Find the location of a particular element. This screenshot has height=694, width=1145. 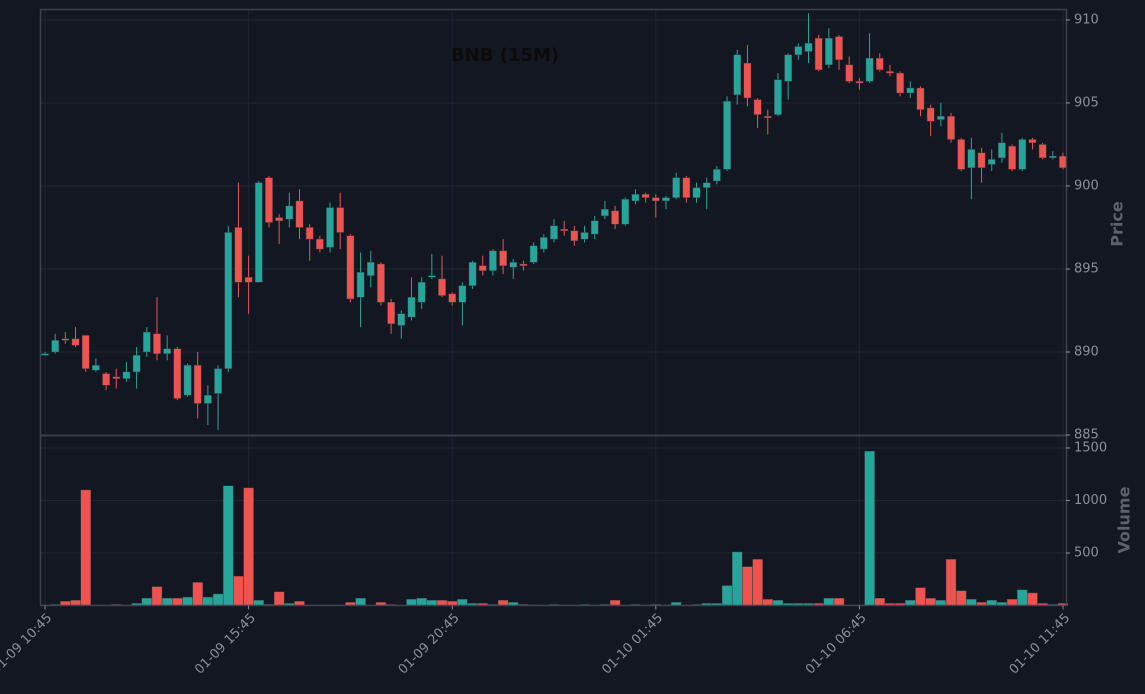

chart-title: BNB (15M) is located at coordinates (505, 55).